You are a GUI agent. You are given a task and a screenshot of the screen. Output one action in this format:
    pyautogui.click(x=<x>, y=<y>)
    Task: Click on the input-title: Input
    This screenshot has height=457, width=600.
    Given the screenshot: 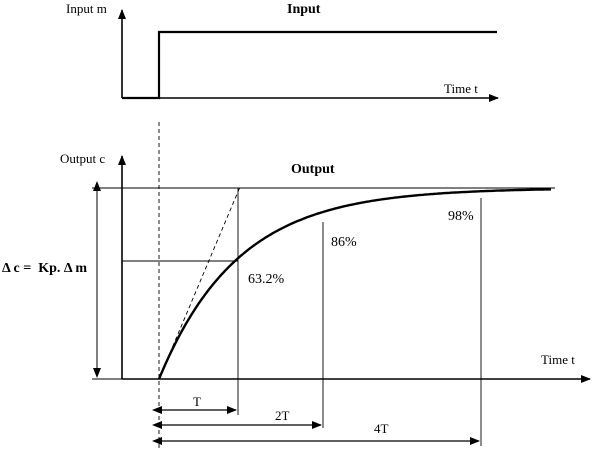 What is the action you would take?
    pyautogui.click(x=304, y=9)
    